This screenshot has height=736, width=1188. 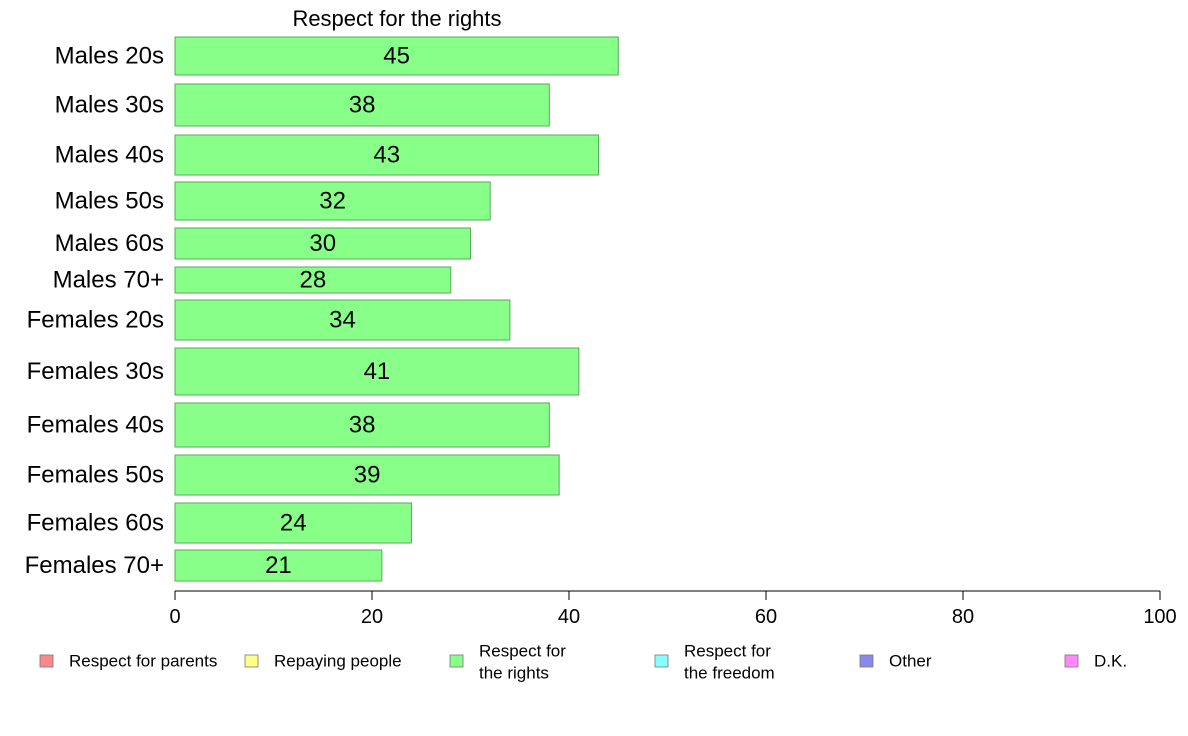 What do you see at coordinates (95, 320) in the screenshot?
I see `category-label: Females 20s` at bounding box center [95, 320].